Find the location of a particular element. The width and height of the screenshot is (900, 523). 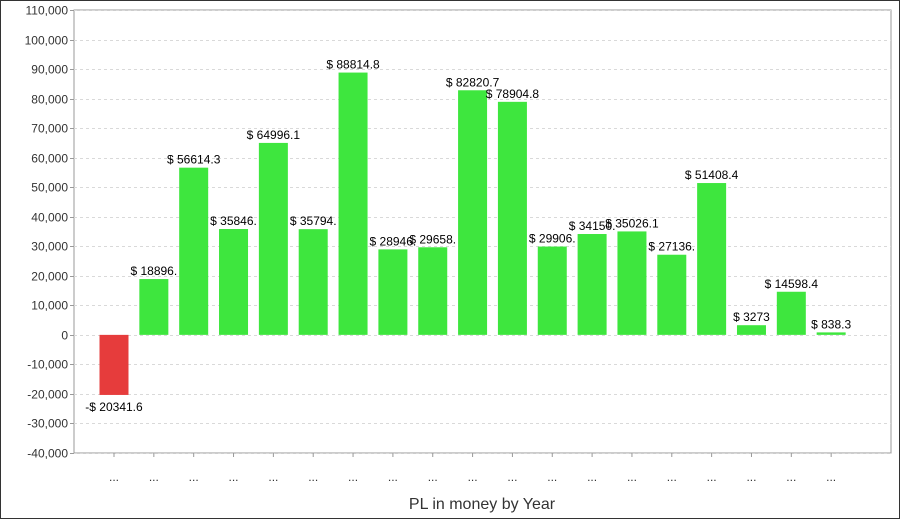

y-tick-label: -20,000 is located at coordinates (47, 395).